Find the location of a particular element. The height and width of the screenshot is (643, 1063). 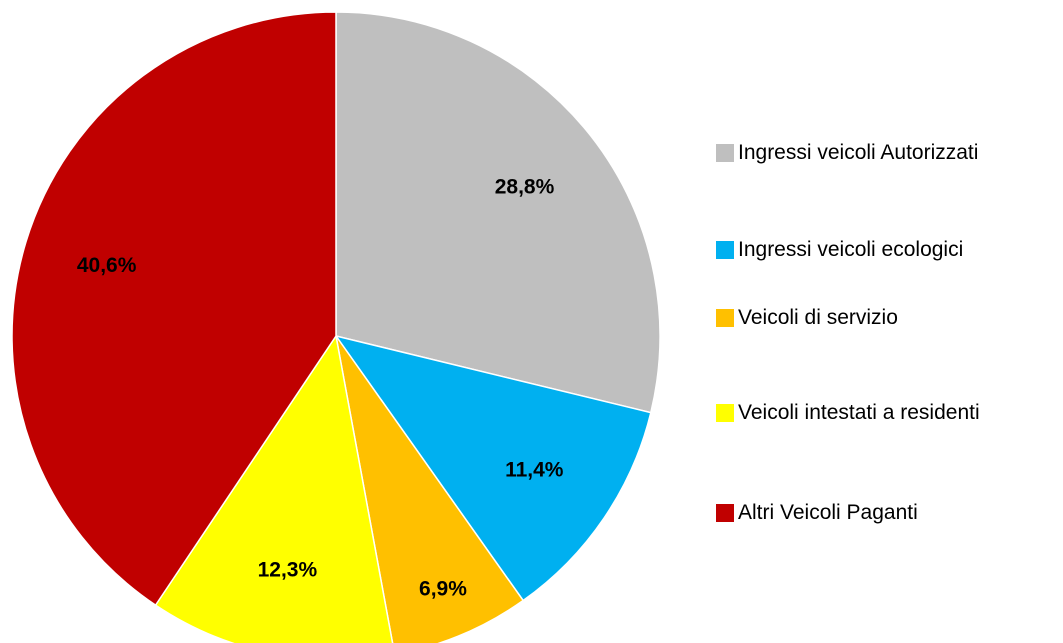

legend-item: Veicoli di servizio is located at coordinates (888, 318).